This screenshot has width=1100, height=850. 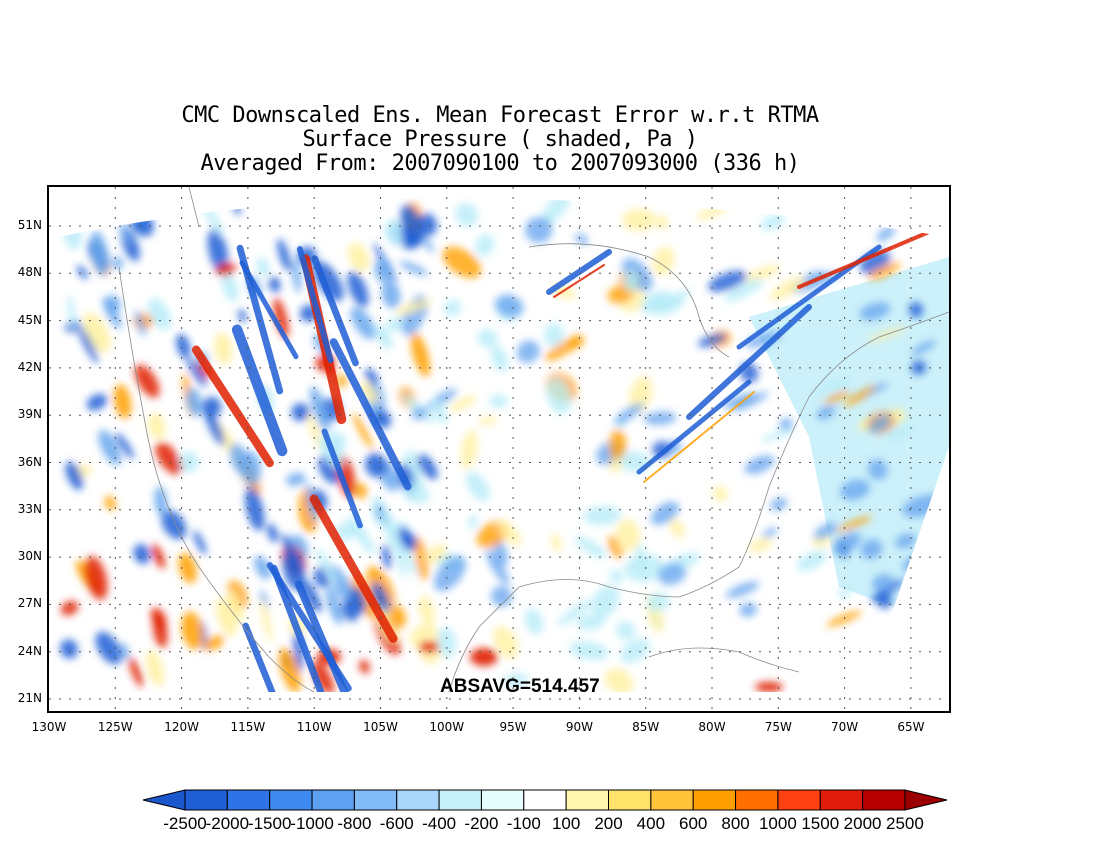 What do you see at coordinates (778, 727) in the screenshot?
I see `lon-label: 75W` at bounding box center [778, 727].